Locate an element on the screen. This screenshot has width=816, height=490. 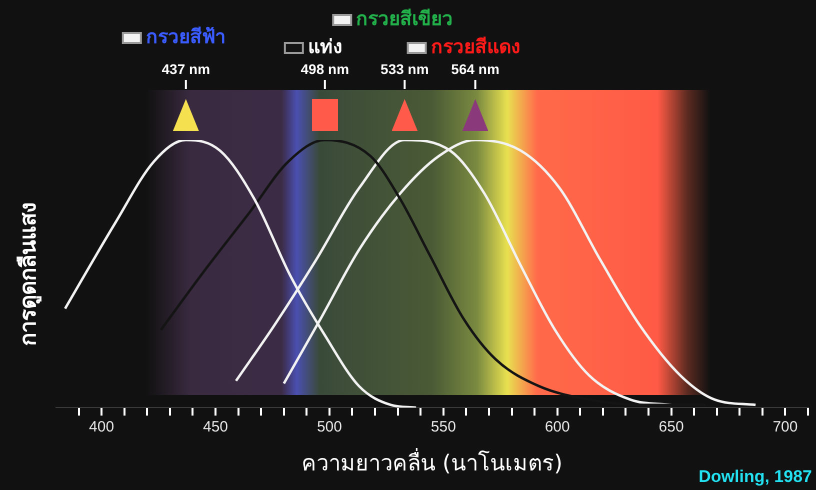
x-tick-label: 550 is located at coordinates (443, 427).